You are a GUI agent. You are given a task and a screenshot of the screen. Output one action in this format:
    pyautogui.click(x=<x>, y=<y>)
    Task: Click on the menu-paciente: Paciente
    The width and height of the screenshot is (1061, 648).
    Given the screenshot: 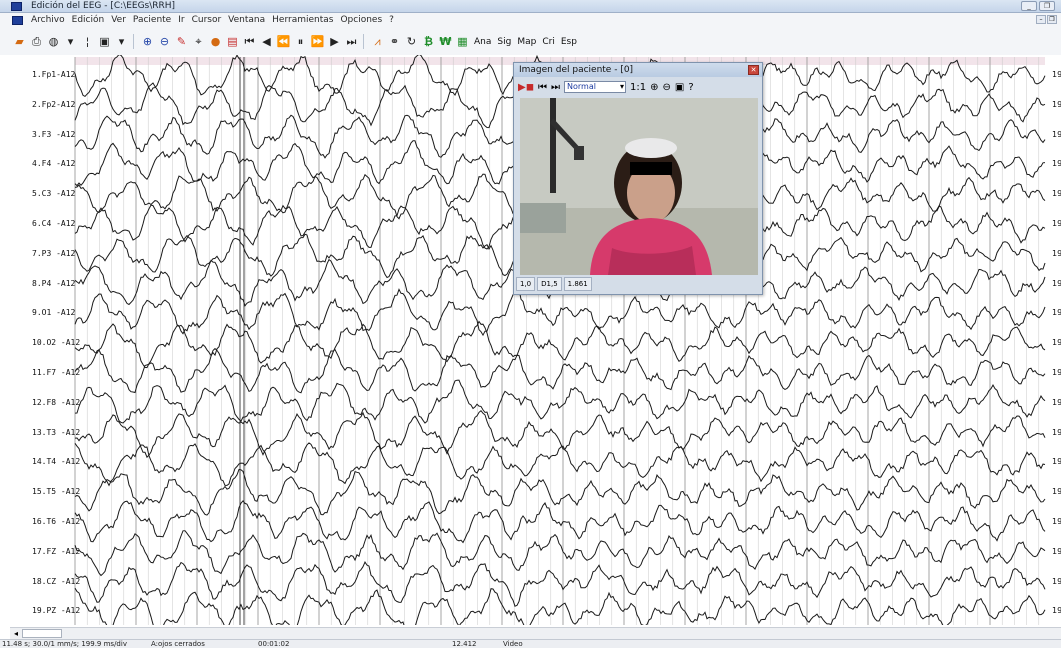 What is the action you would take?
    pyautogui.click(x=152, y=20)
    